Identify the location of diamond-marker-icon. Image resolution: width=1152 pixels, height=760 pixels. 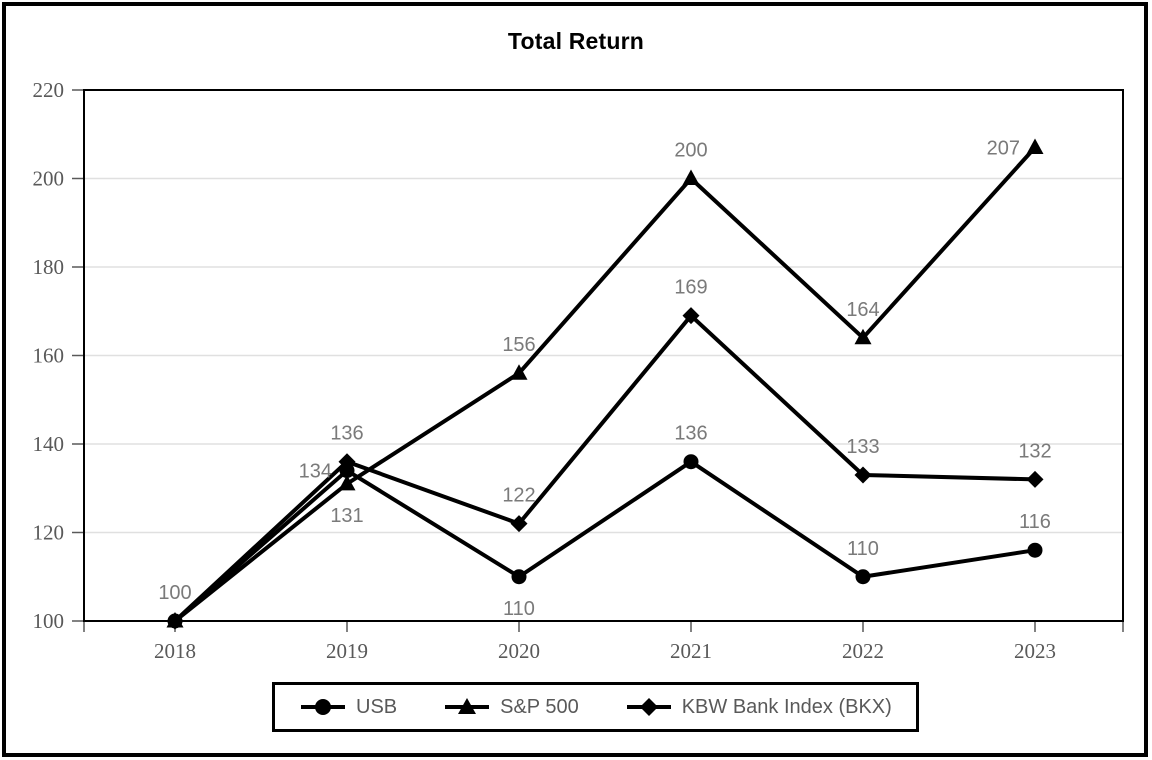
(648, 707).